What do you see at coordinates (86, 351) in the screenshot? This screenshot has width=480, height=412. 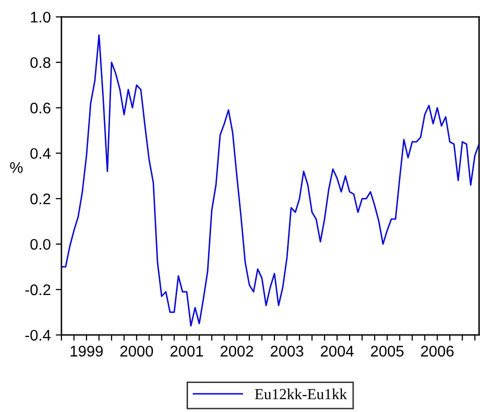 I see `x-tick-label: 1999` at bounding box center [86, 351].